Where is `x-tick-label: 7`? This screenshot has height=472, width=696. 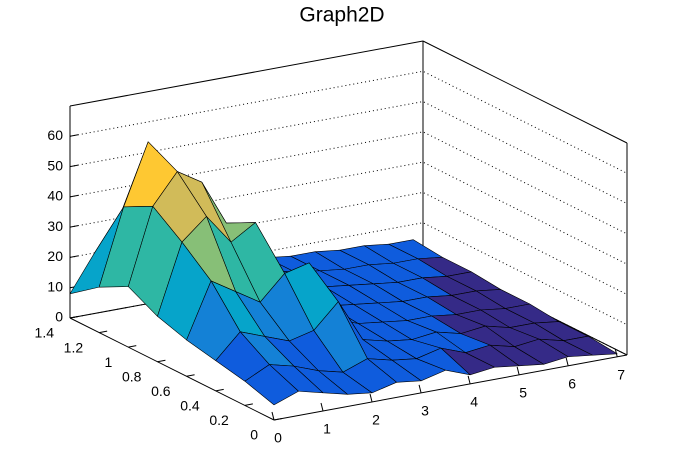
x-tick-label: 7 is located at coordinates (621, 375).